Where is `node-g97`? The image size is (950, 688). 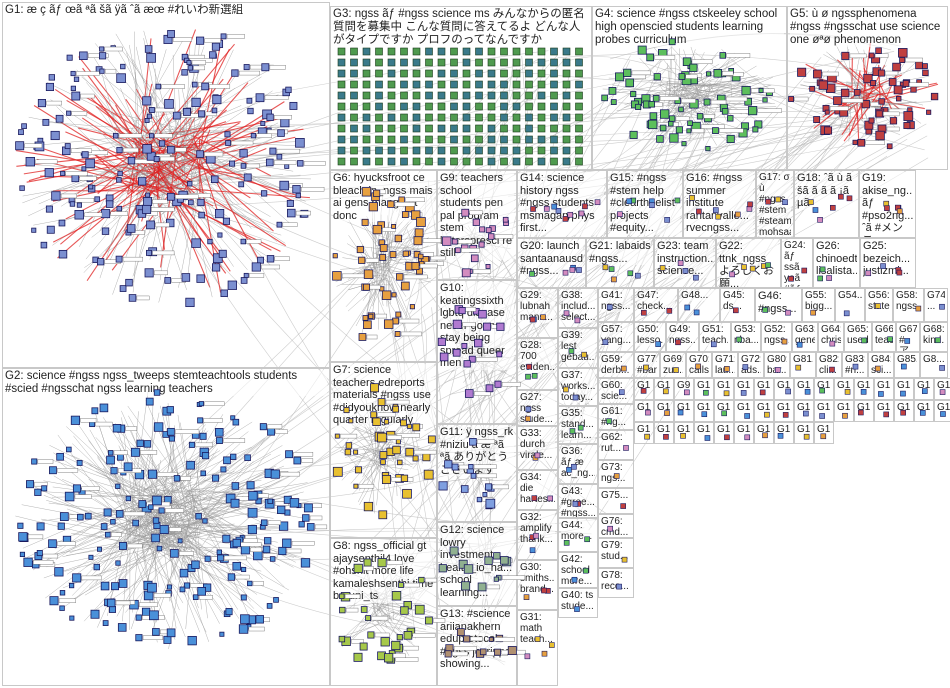
node-g97 is located at coordinates (847, 392).